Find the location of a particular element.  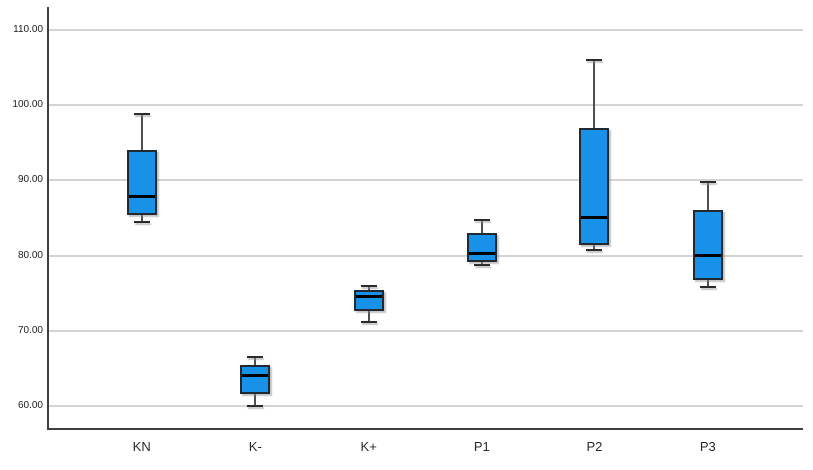

x-axis-tick-label: K- is located at coordinates (255, 446).